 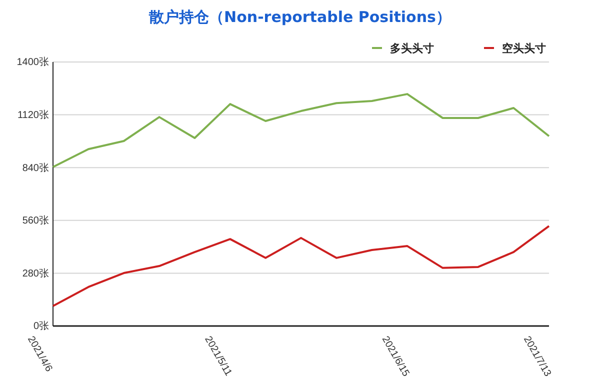 What do you see at coordinates (41, 326) in the screenshot?
I see `y-tick-label: 0张` at bounding box center [41, 326].